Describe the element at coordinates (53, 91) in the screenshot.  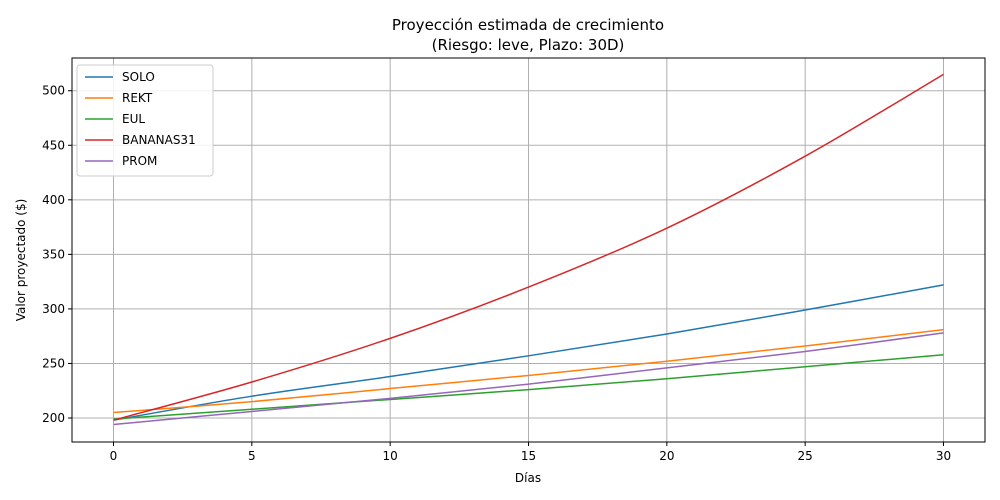
I see `y-tick-label: 500` at that location.